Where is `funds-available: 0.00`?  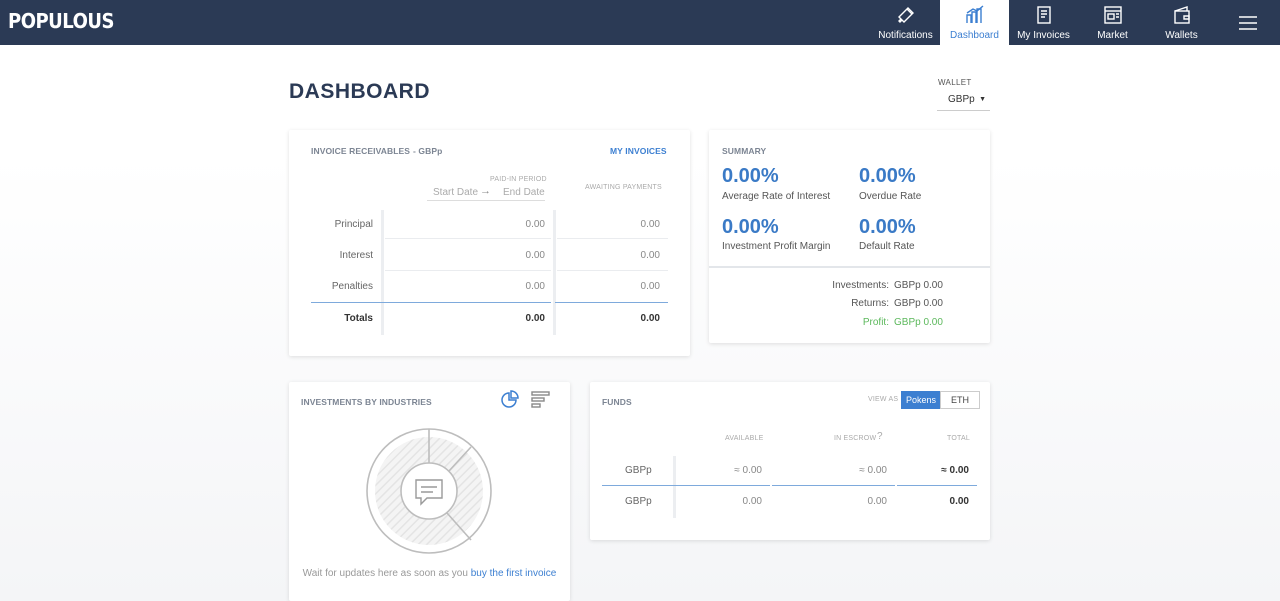 funds-available: 0.00 is located at coordinates (752, 501).